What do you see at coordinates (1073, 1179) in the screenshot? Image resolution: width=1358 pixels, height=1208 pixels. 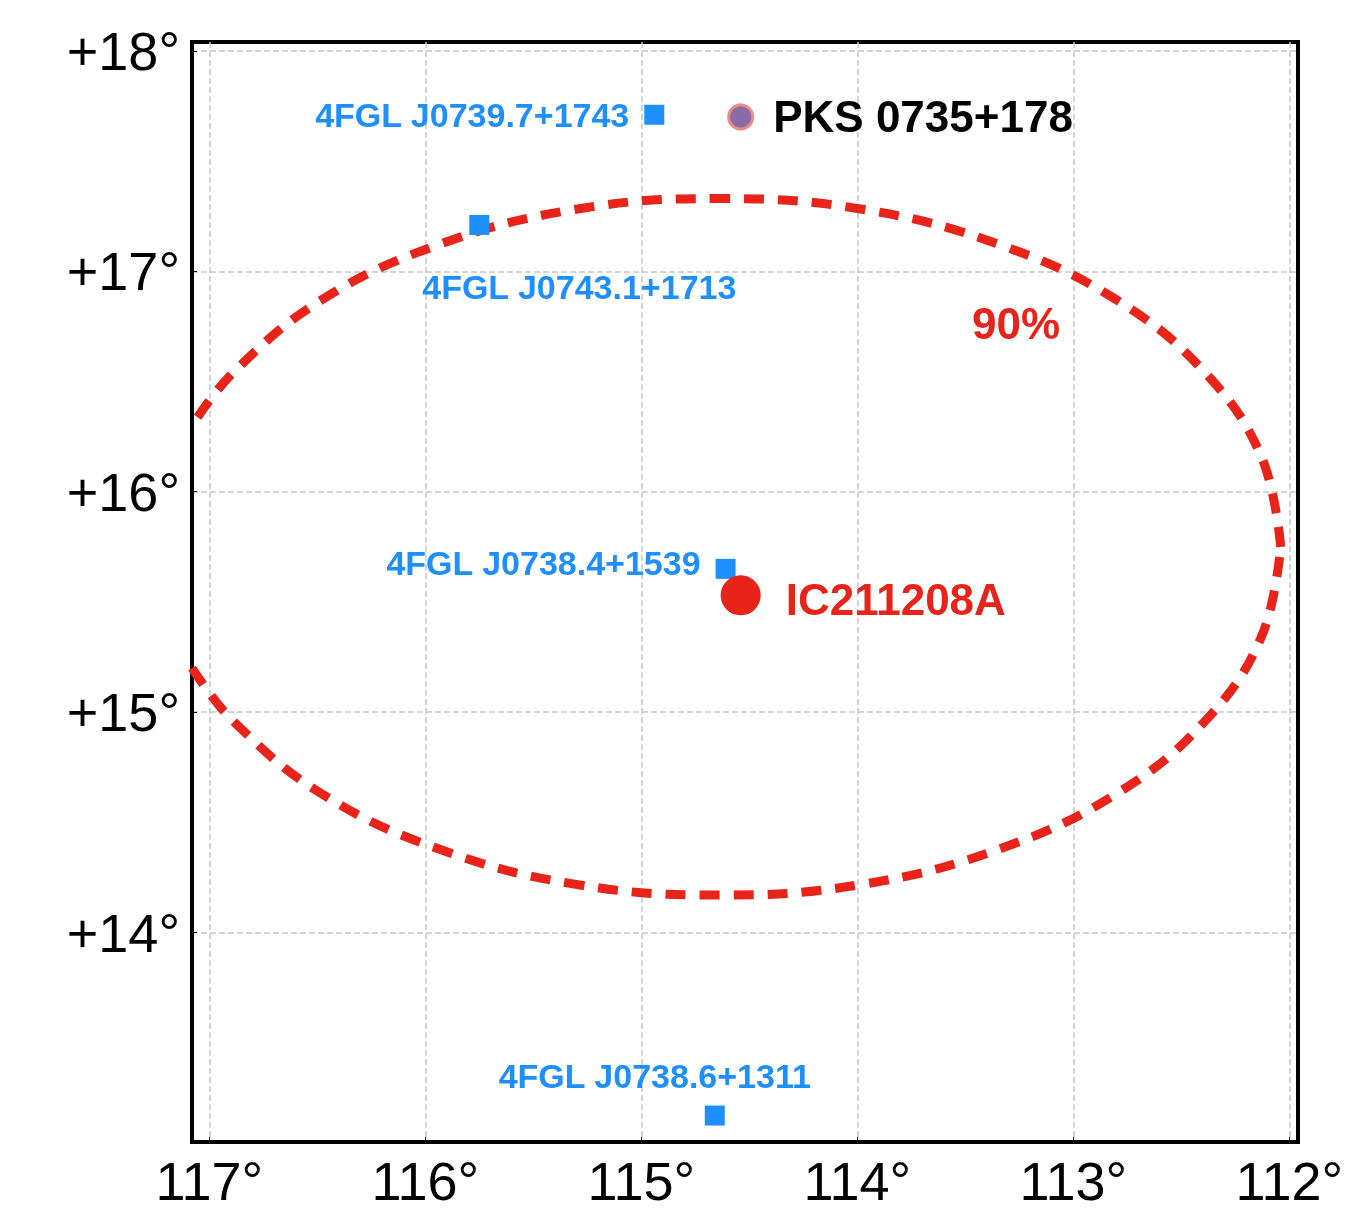 I see `x-tick-label: 113°` at bounding box center [1073, 1179].